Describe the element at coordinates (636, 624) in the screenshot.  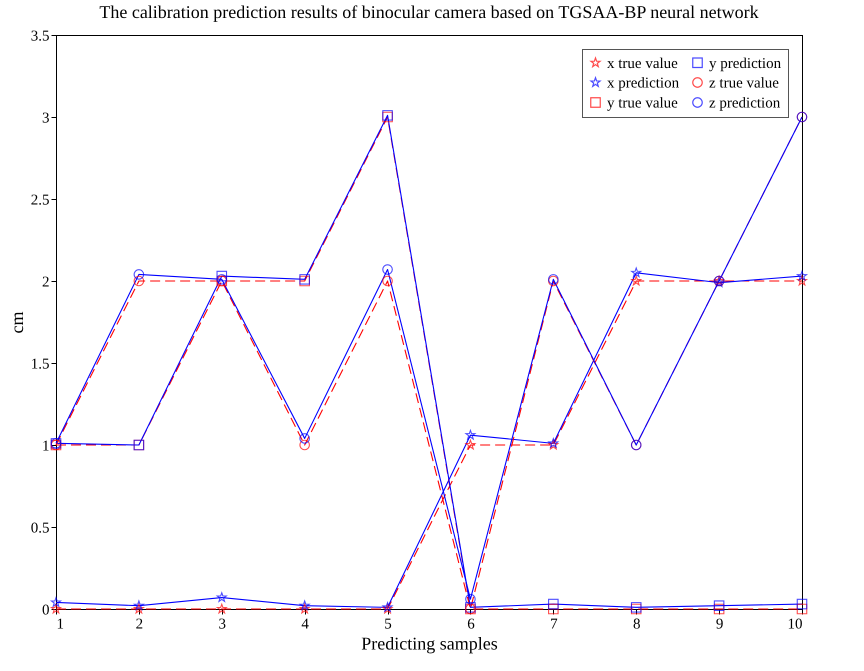
I see `x-tick-label: 8` at that location.